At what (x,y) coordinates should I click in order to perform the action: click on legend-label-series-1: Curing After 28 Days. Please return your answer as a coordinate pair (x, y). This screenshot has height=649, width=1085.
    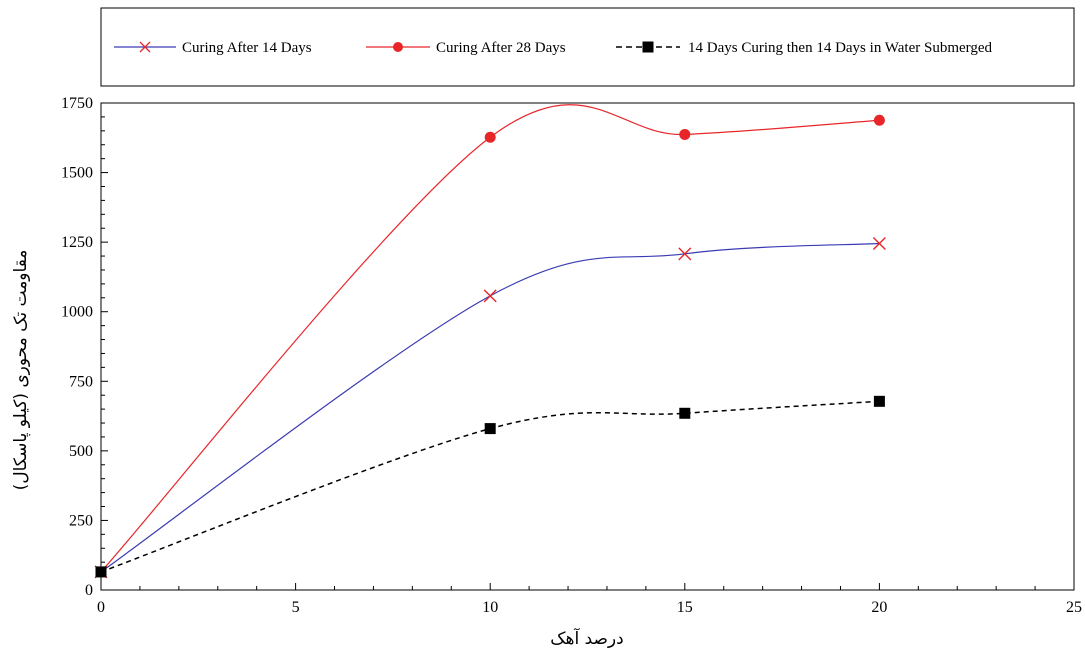
    Looking at the image, I should click on (501, 48).